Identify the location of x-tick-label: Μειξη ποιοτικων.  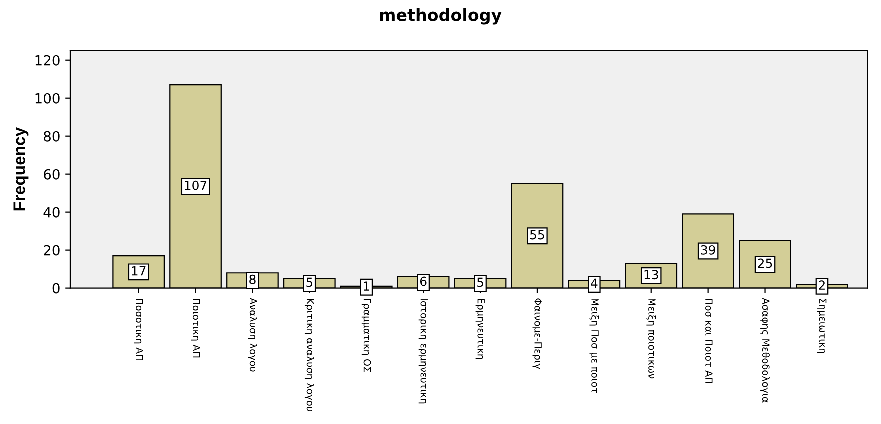
(651, 338).